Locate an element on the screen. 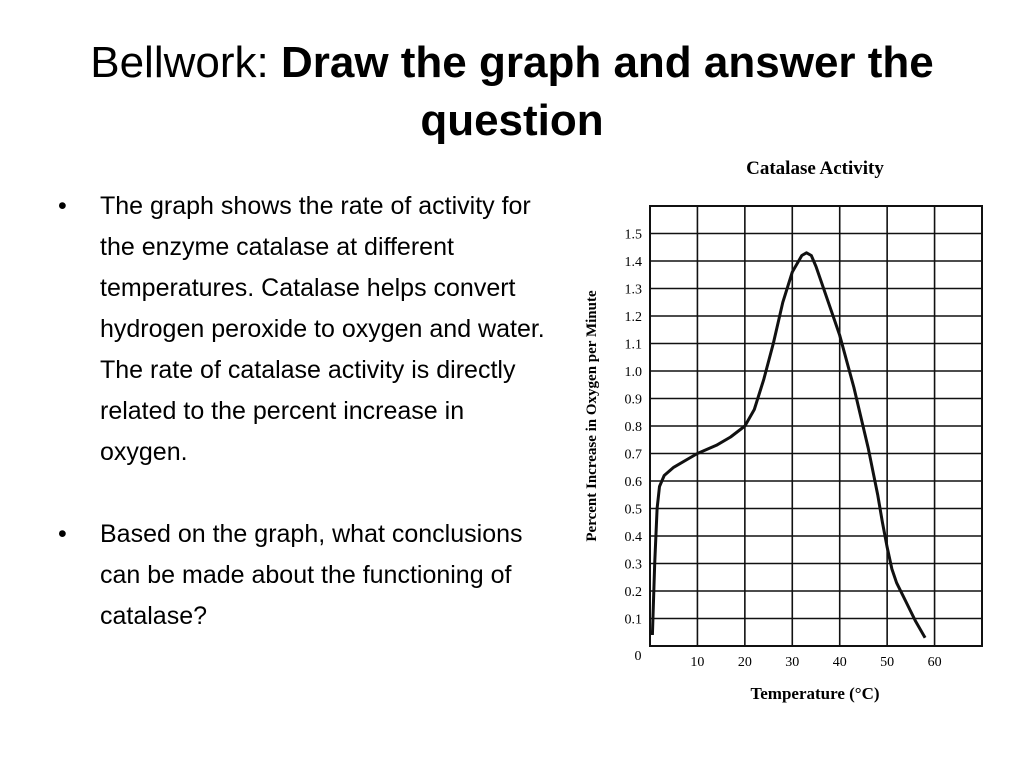  y-tick-label: 1.5 is located at coordinates (634, 235).